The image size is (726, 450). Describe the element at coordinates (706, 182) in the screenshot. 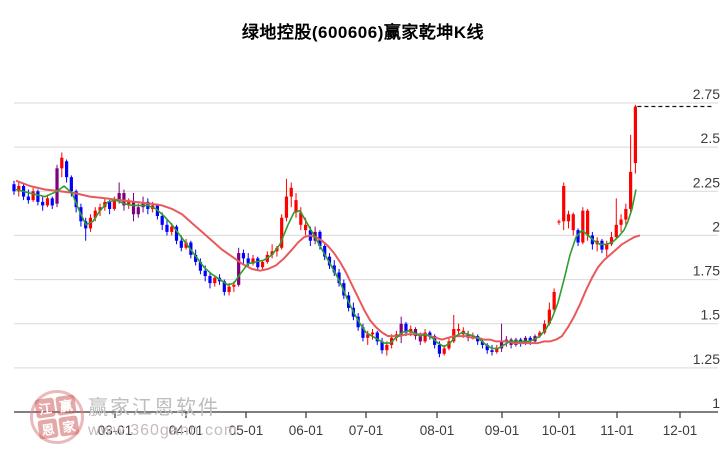

I see `y-axis-tick-label: 2.25` at that location.